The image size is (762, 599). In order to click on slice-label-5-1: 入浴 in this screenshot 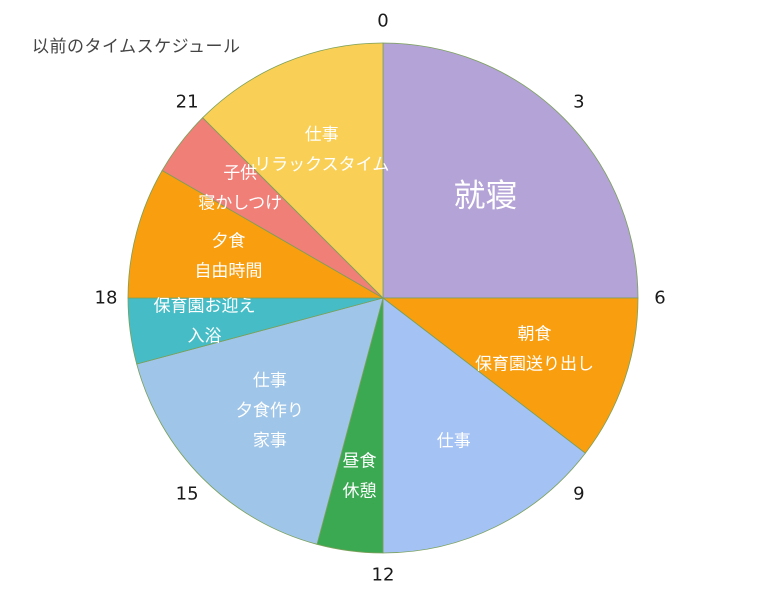, I will do `click(205, 336)`.